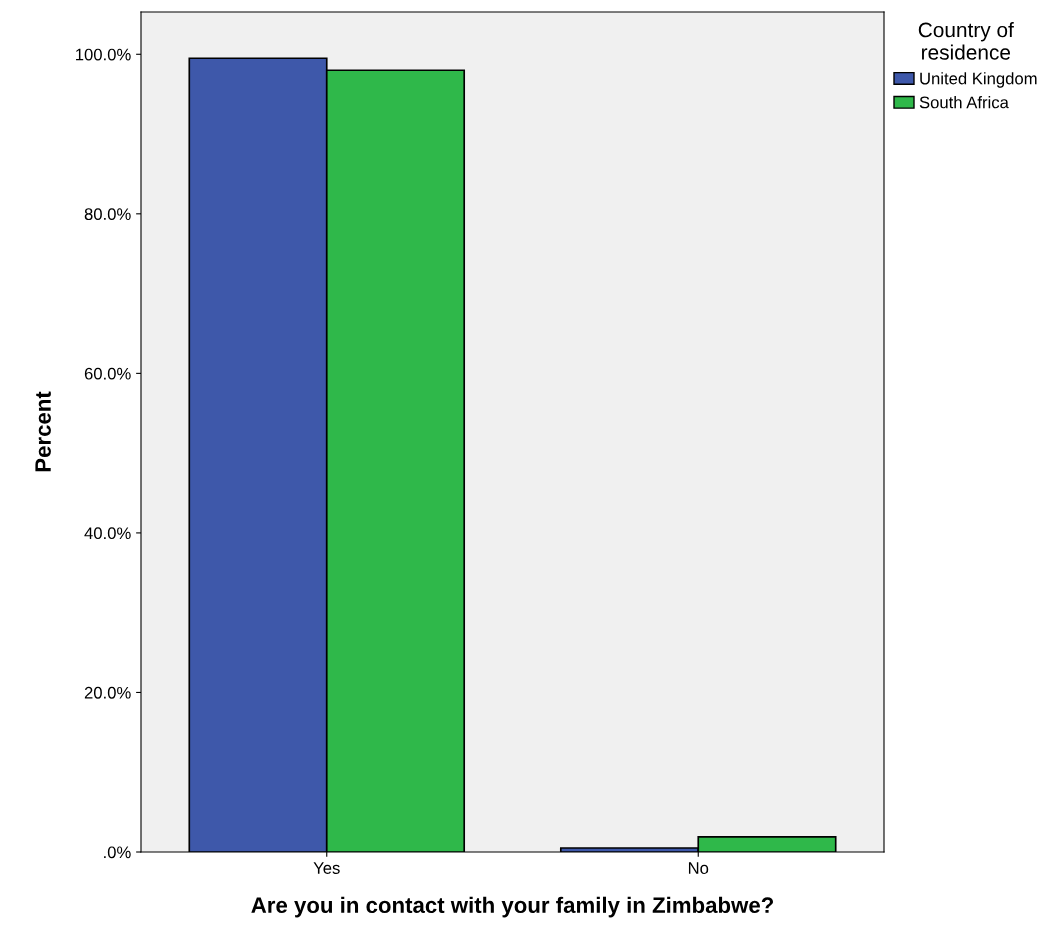 The image size is (1057, 939). What do you see at coordinates (698, 868) in the screenshot?
I see `x-tick-label: No` at bounding box center [698, 868].